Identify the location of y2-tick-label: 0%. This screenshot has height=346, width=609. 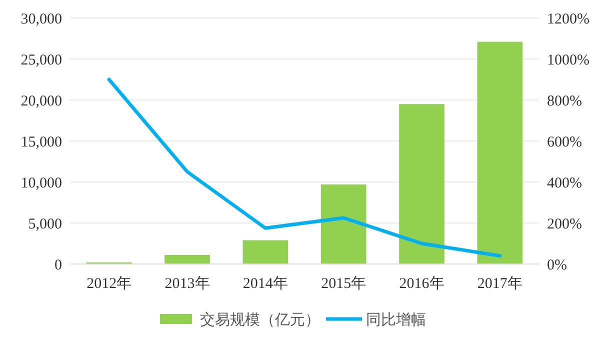
(557, 265).